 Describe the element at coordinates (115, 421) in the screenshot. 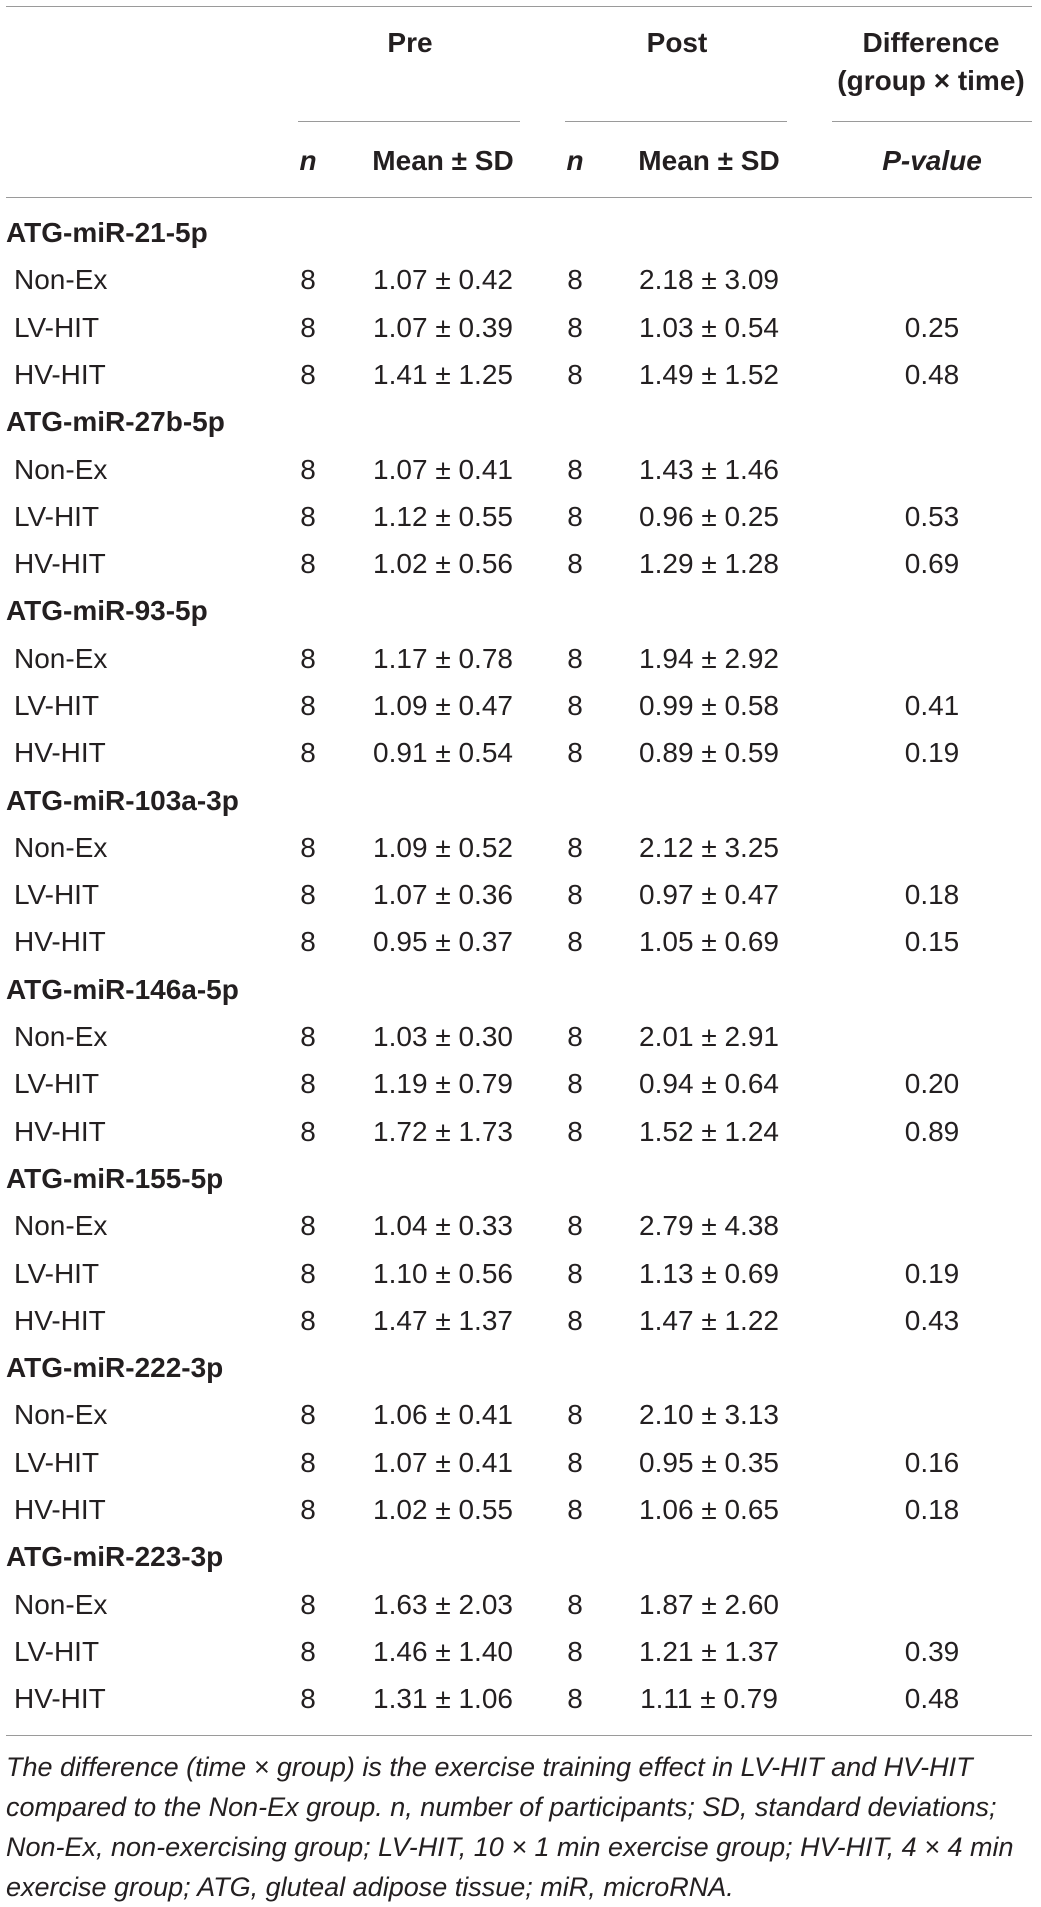

I see `group-title: ATG-miR-27b-5p` at that location.